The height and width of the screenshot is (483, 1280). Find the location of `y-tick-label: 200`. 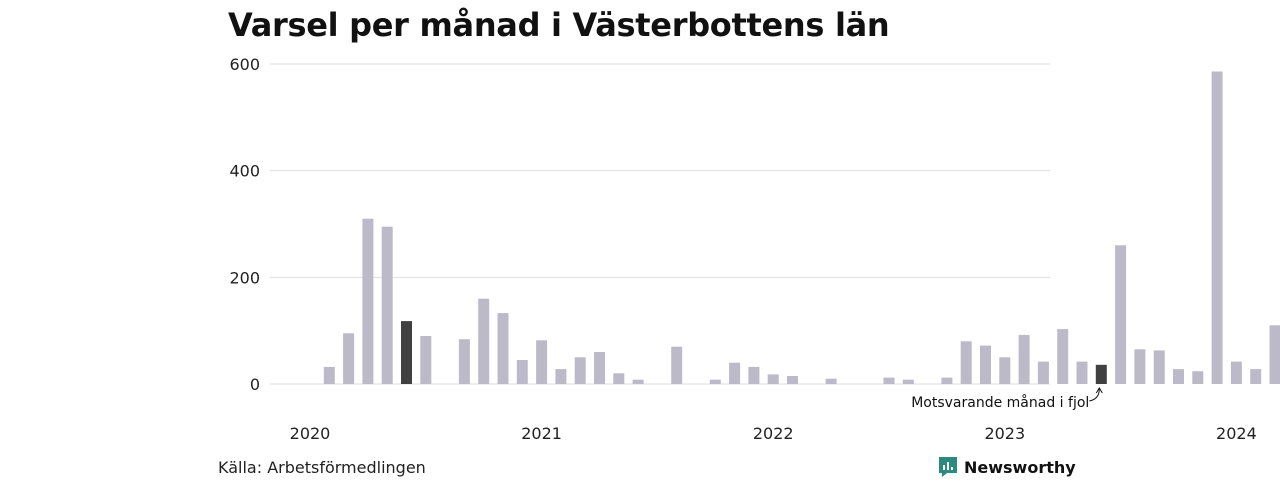

y-tick-label: 200 is located at coordinates (244, 277).